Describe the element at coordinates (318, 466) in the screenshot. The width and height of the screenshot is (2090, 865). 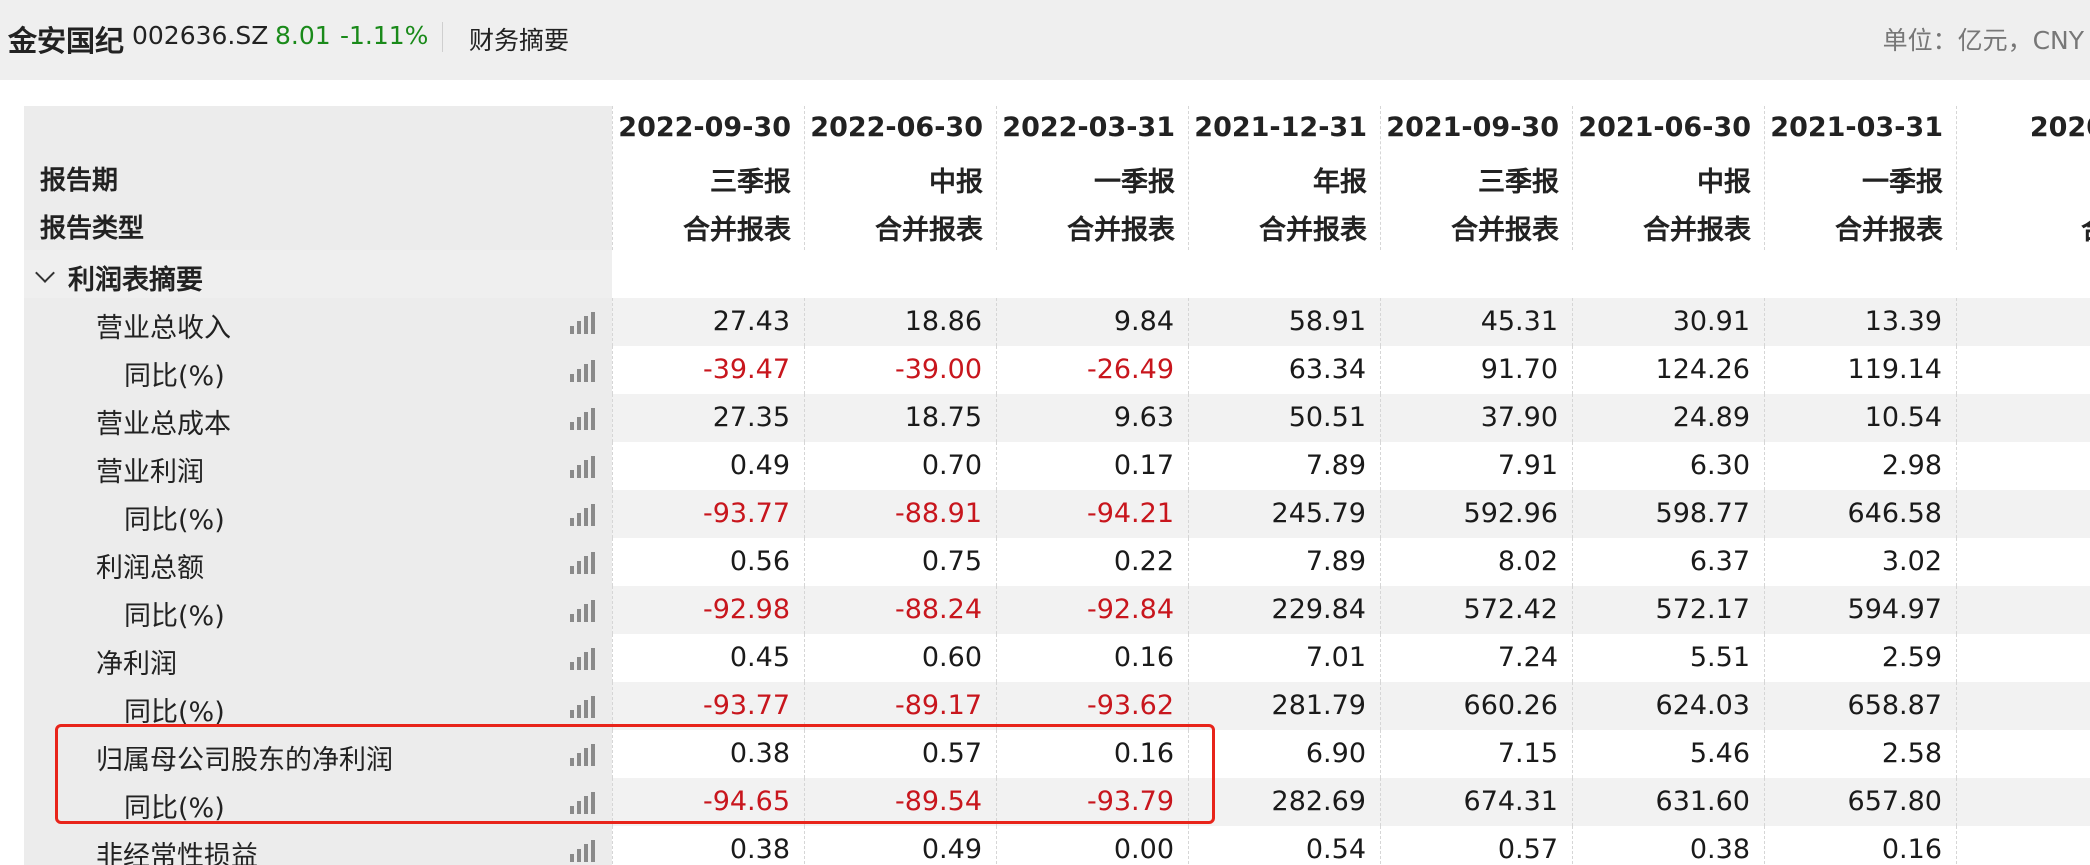
I see `row-label-cell: 营业利润` at that location.